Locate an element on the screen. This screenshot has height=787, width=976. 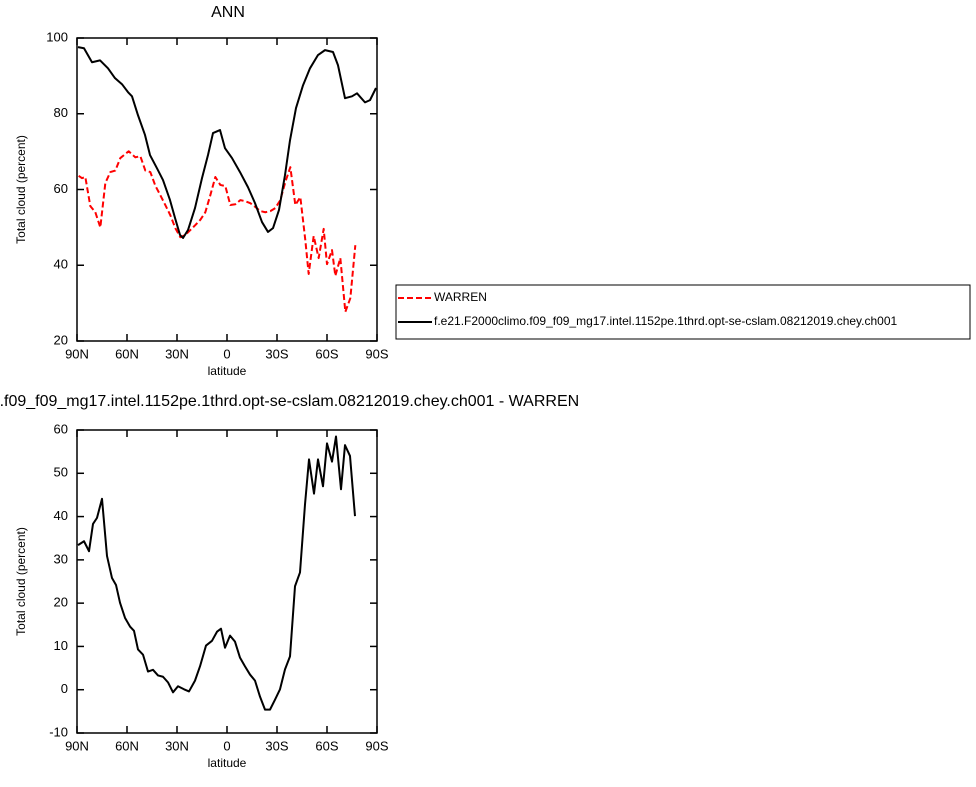
y-tick-label: 80 is located at coordinates (61, 112).